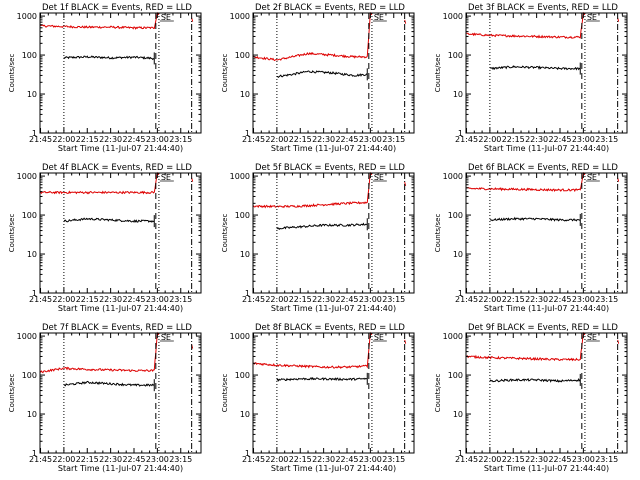  What do you see at coordinates (117, 328) in the screenshot?
I see `chart-title: Det 7f BLACK = Events, RED = LLD` at bounding box center [117, 328].